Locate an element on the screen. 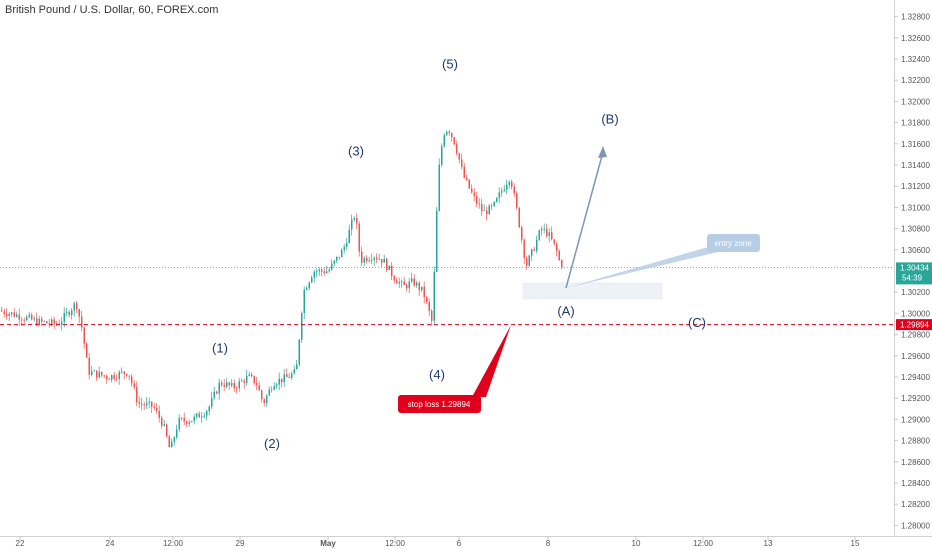  price-tick-label: 1.32000 is located at coordinates (915, 101).